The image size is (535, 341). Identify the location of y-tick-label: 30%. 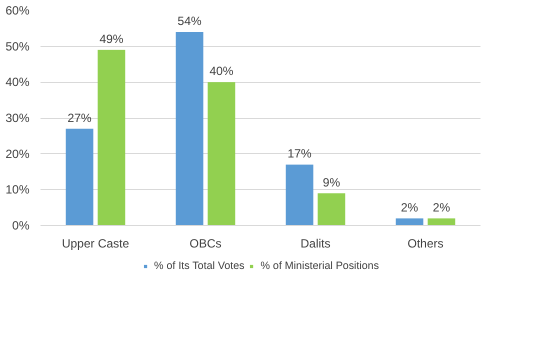
(17, 118).